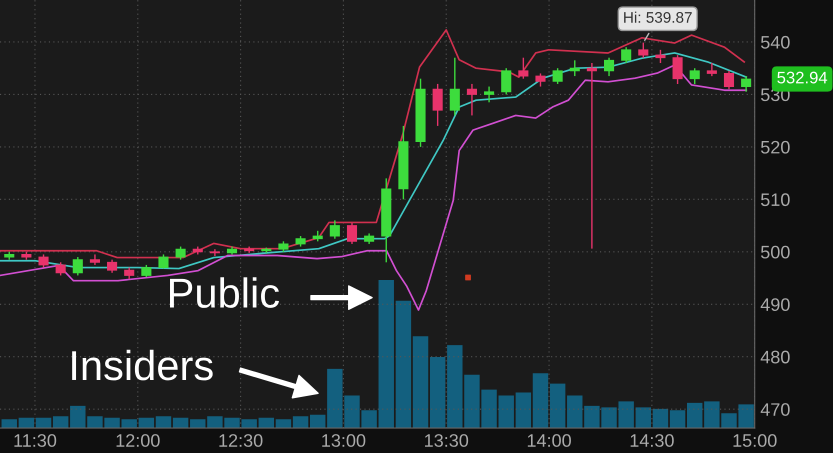  I want to click on y-tick-label: 540, so click(775, 42).